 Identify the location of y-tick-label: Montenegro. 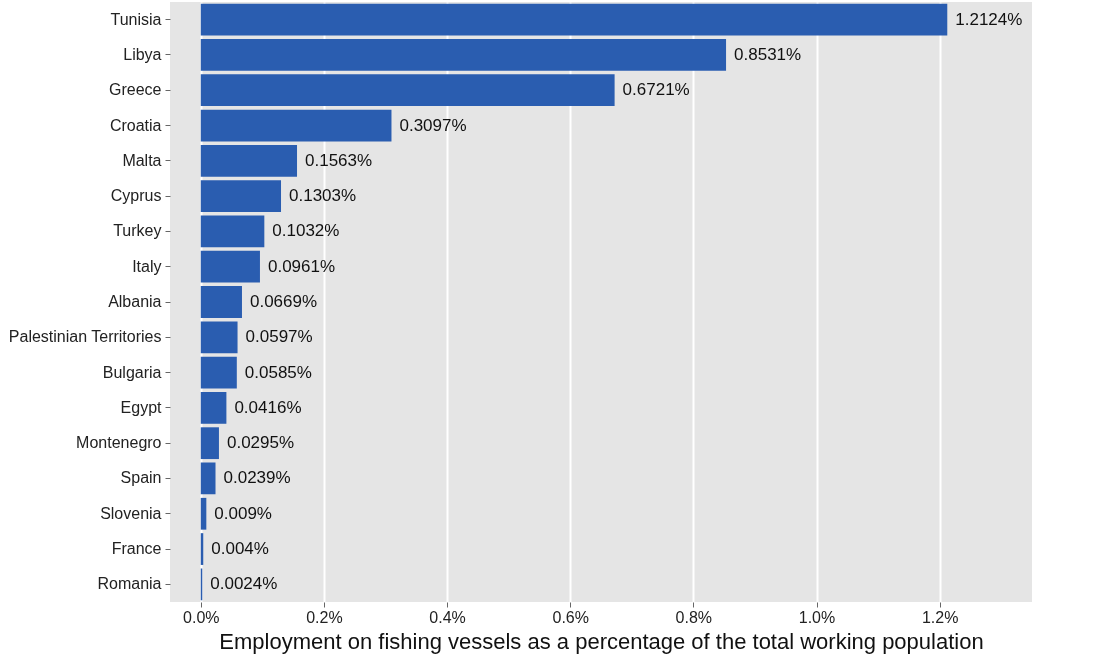
(119, 443).